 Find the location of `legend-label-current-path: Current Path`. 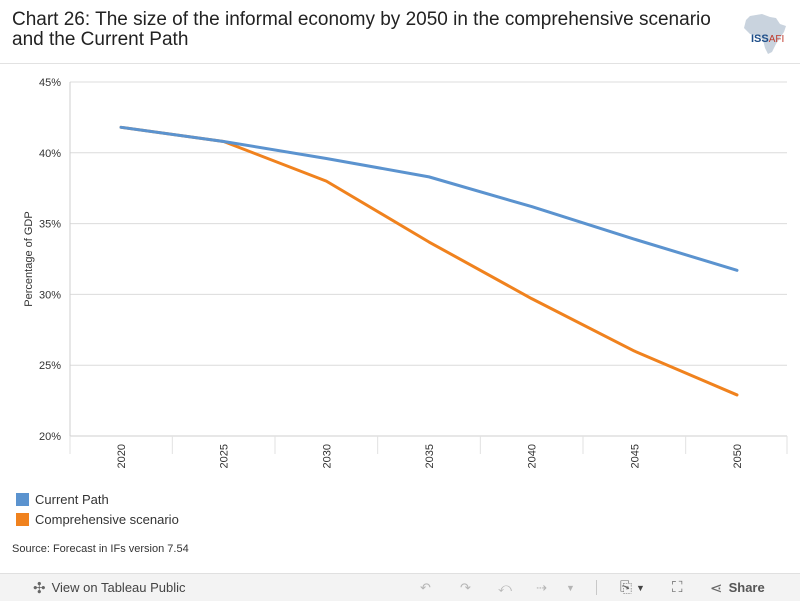

legend-label-current-path: Current Path is located at coordinates (72, 499).